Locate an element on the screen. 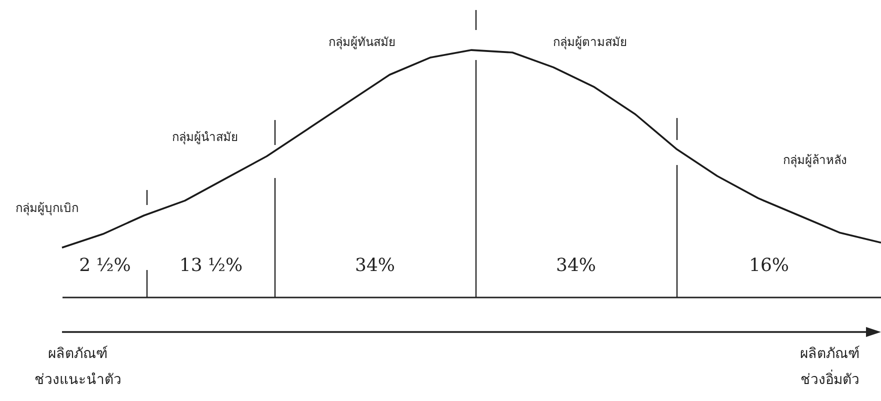  text: กลุ่มผู้ทันสมัย is located at coordinates (362, 43).